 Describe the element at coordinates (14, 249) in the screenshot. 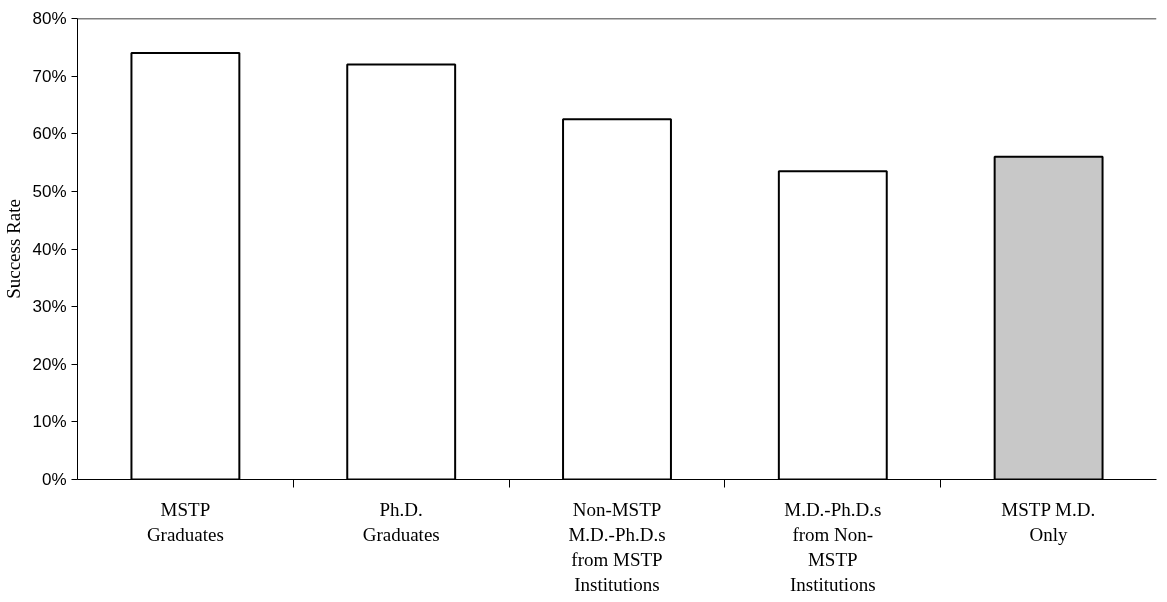

I see `y-axis-title: Success Rate` at that location.